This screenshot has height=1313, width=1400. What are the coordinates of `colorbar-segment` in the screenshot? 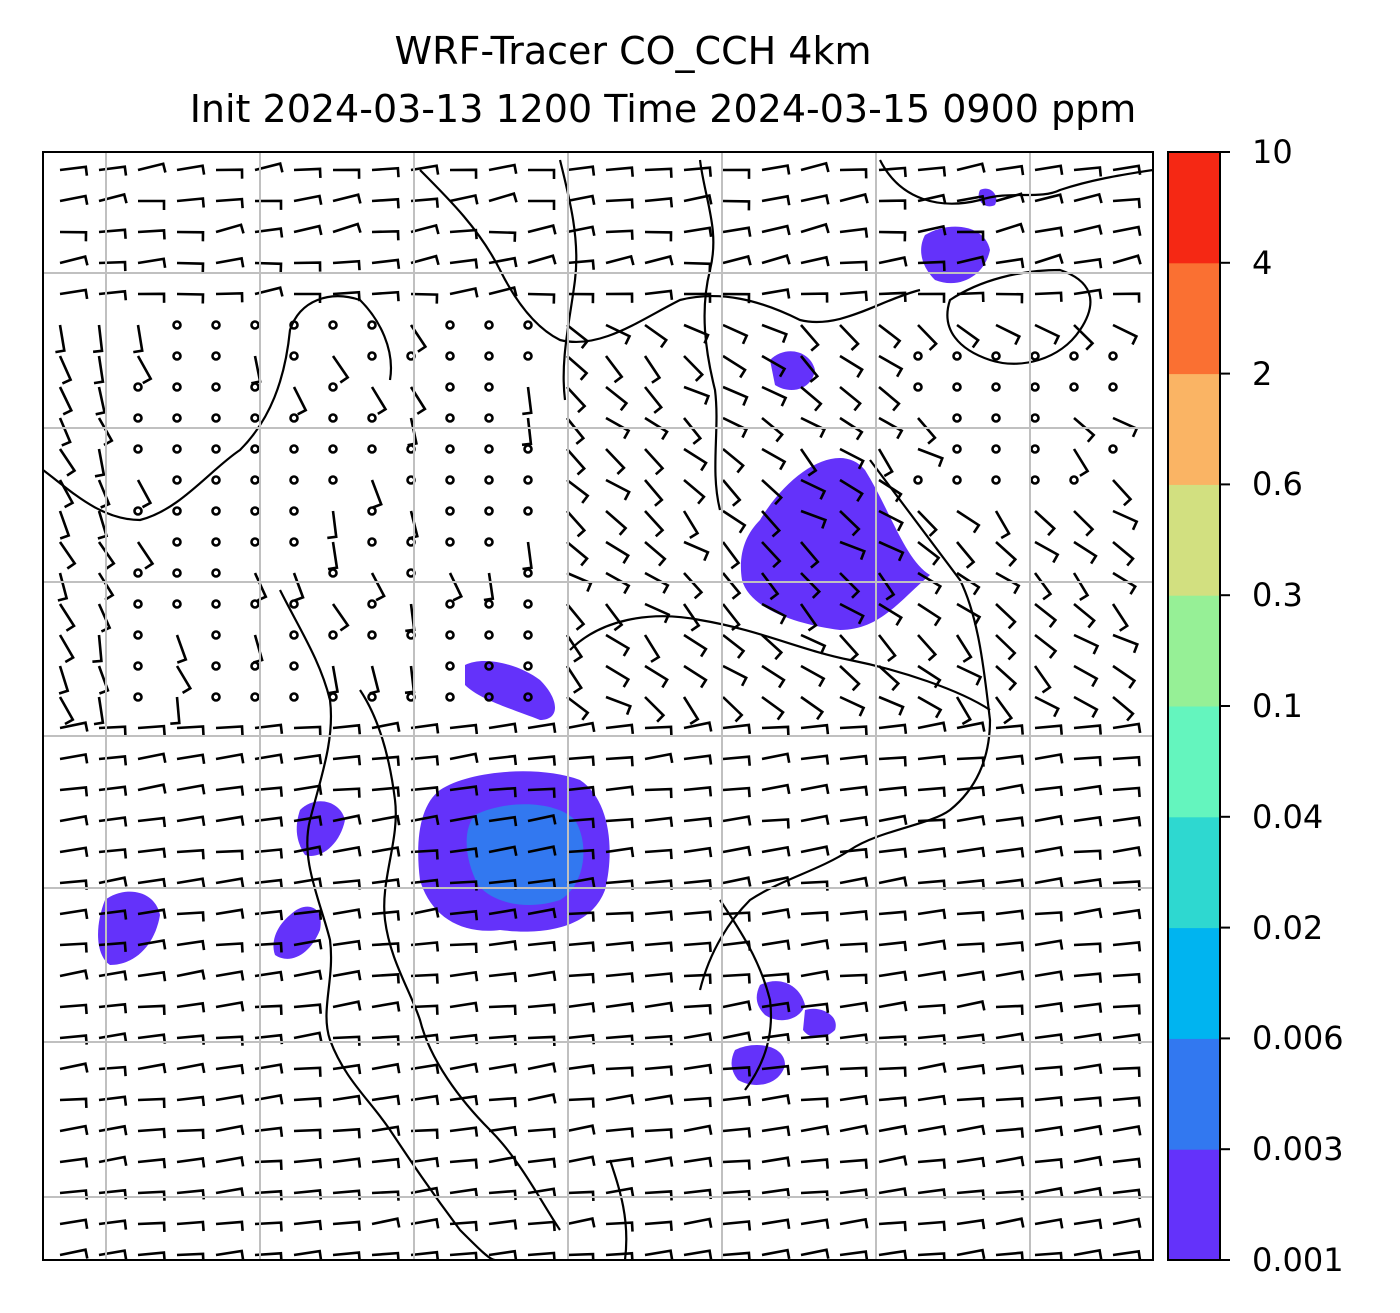 It's located at (1194, 318).